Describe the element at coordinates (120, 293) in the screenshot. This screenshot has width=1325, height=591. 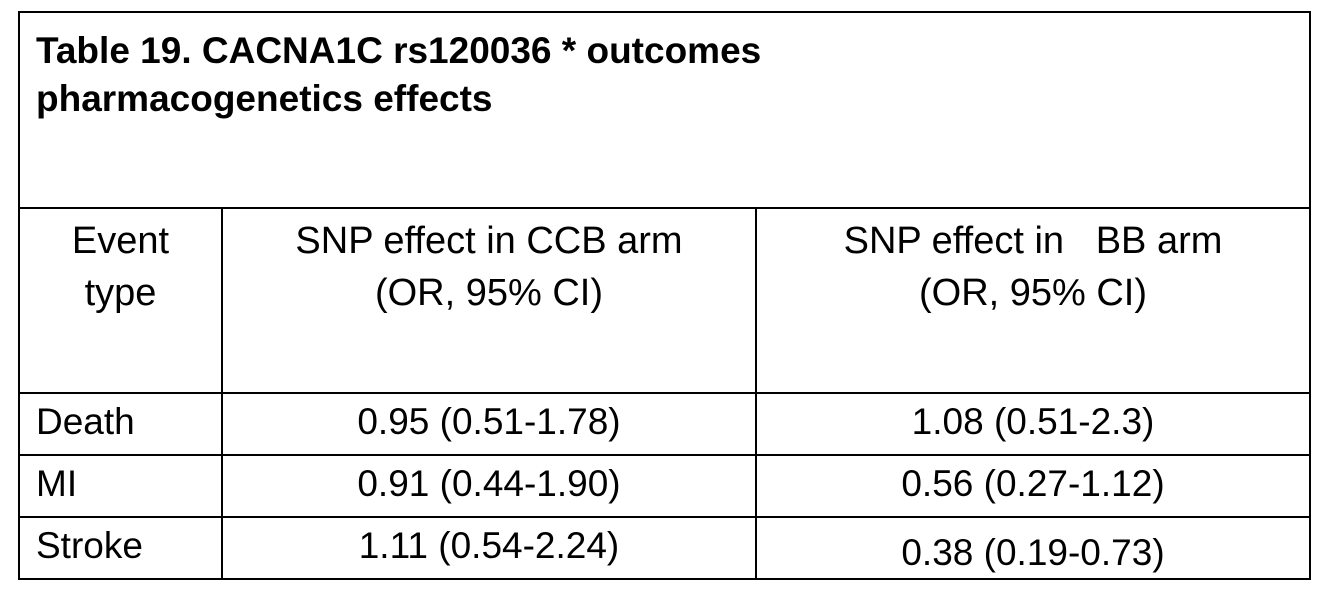
I see `header-event-line-2: type` at that location.